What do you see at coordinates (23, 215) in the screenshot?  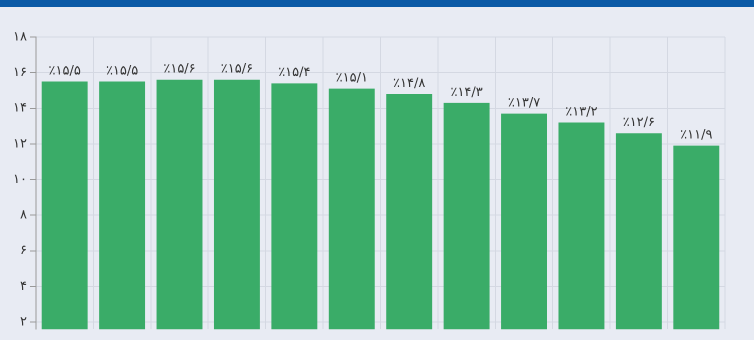 I see `y-tick-label: ۸` at bounding box center [23, 215].